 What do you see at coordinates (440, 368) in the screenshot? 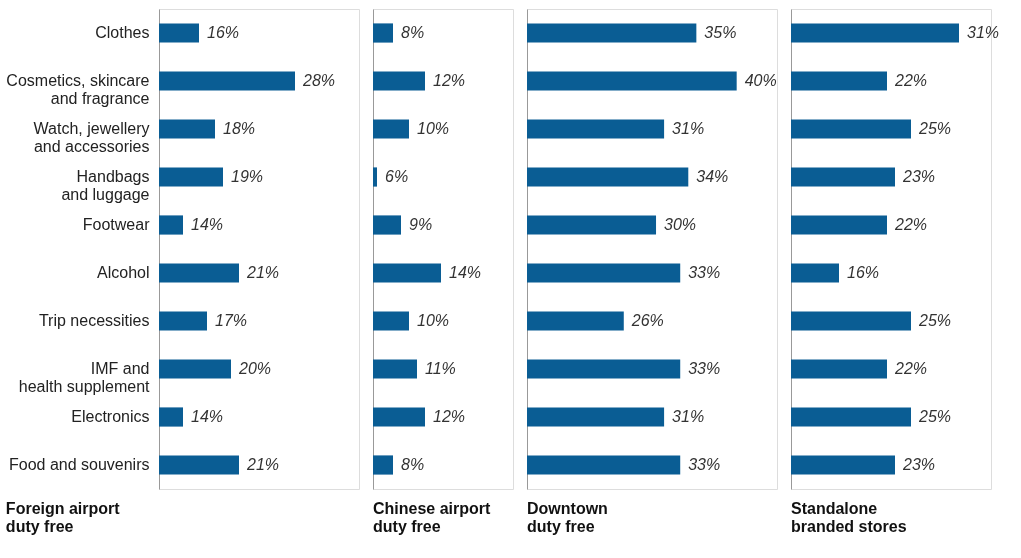
I see `data-label: 11%` at bounding box center [440, 368].